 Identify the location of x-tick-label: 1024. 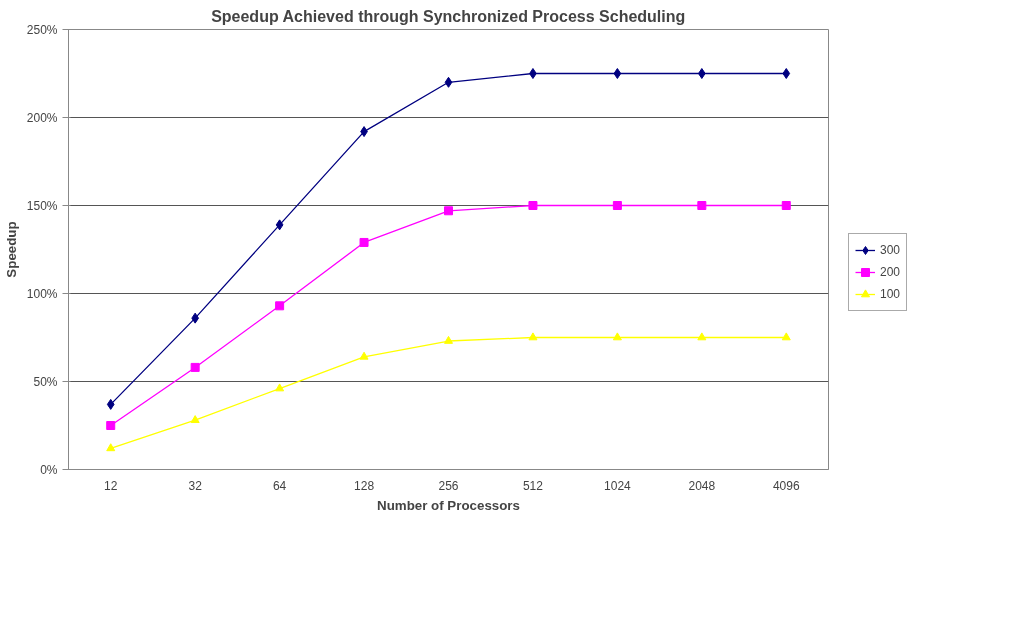
(618, 485).